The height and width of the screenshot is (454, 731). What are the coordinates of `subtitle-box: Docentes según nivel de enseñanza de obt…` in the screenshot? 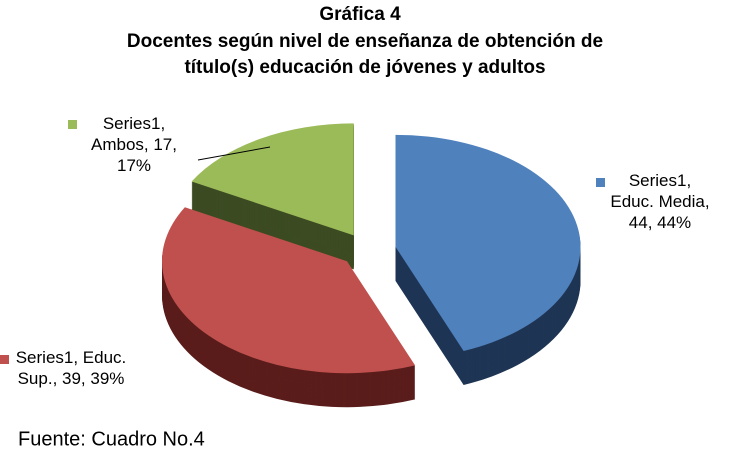 It's located at (365, 54).